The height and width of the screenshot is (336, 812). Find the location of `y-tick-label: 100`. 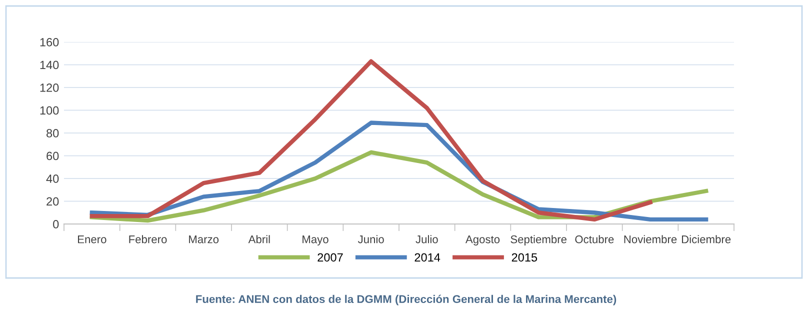

y-tick-label: 100 is located at coordinates (49, 110).